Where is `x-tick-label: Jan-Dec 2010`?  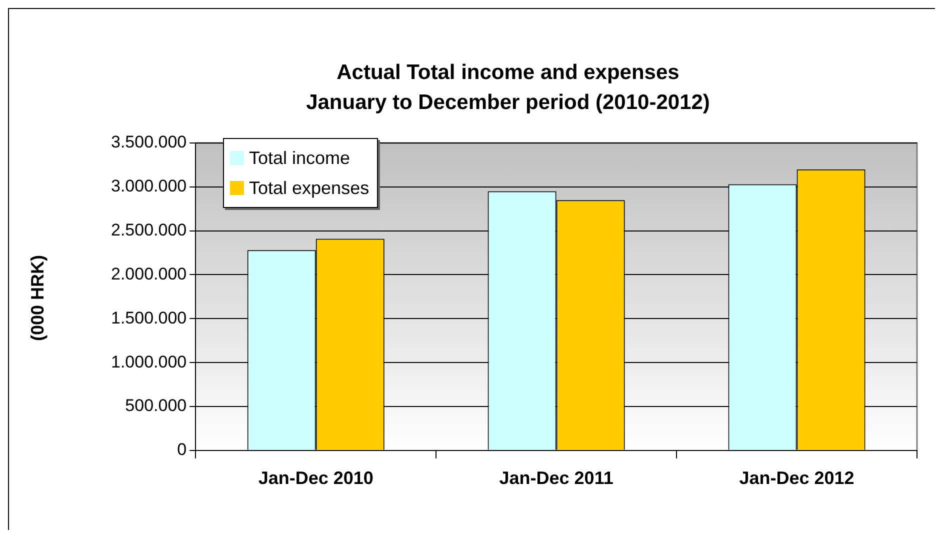 x-tick-label: Jan-Dec 2010 is located at coordinates (316, 478).